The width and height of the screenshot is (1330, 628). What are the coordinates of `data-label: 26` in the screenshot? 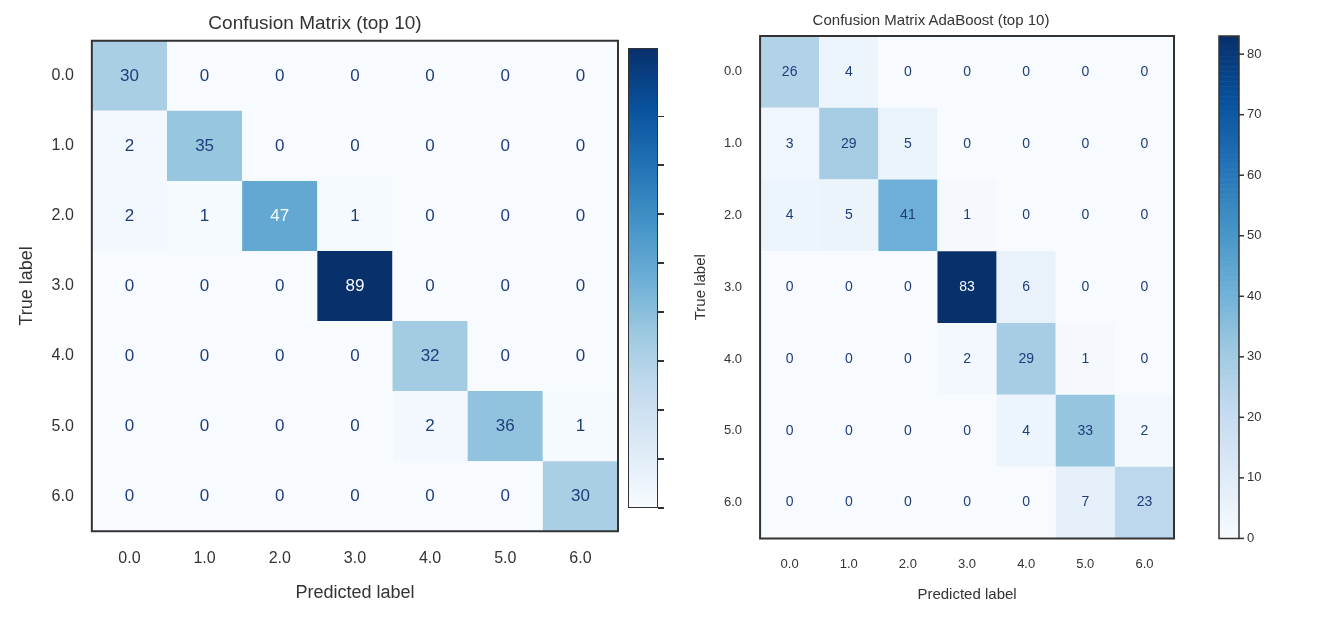 It's located at (789, 70).